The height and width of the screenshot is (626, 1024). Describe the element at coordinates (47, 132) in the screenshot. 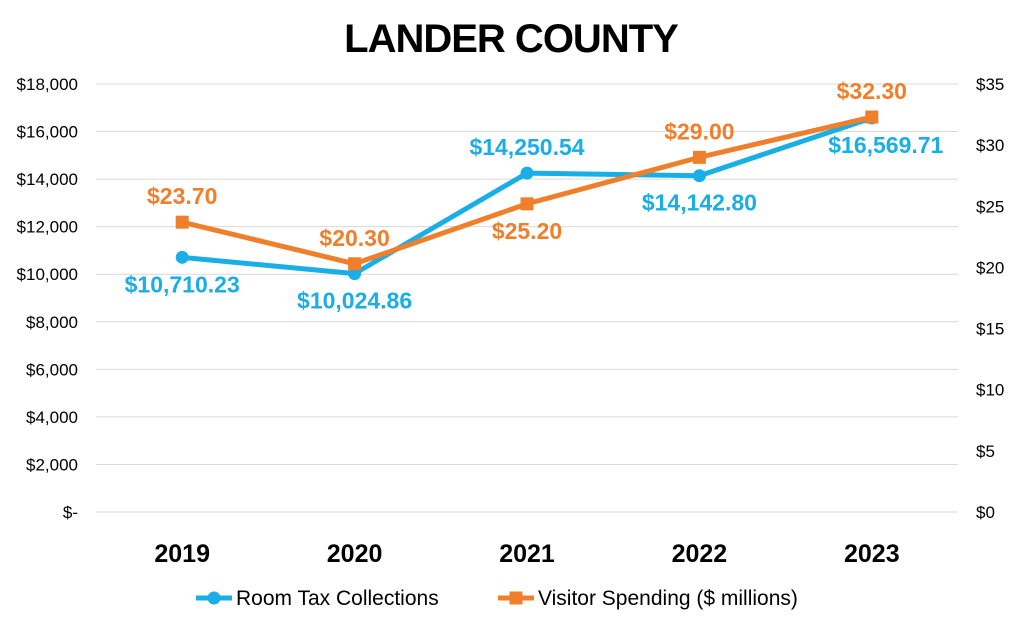

I see `left-tick-label: $16,000` at that location.